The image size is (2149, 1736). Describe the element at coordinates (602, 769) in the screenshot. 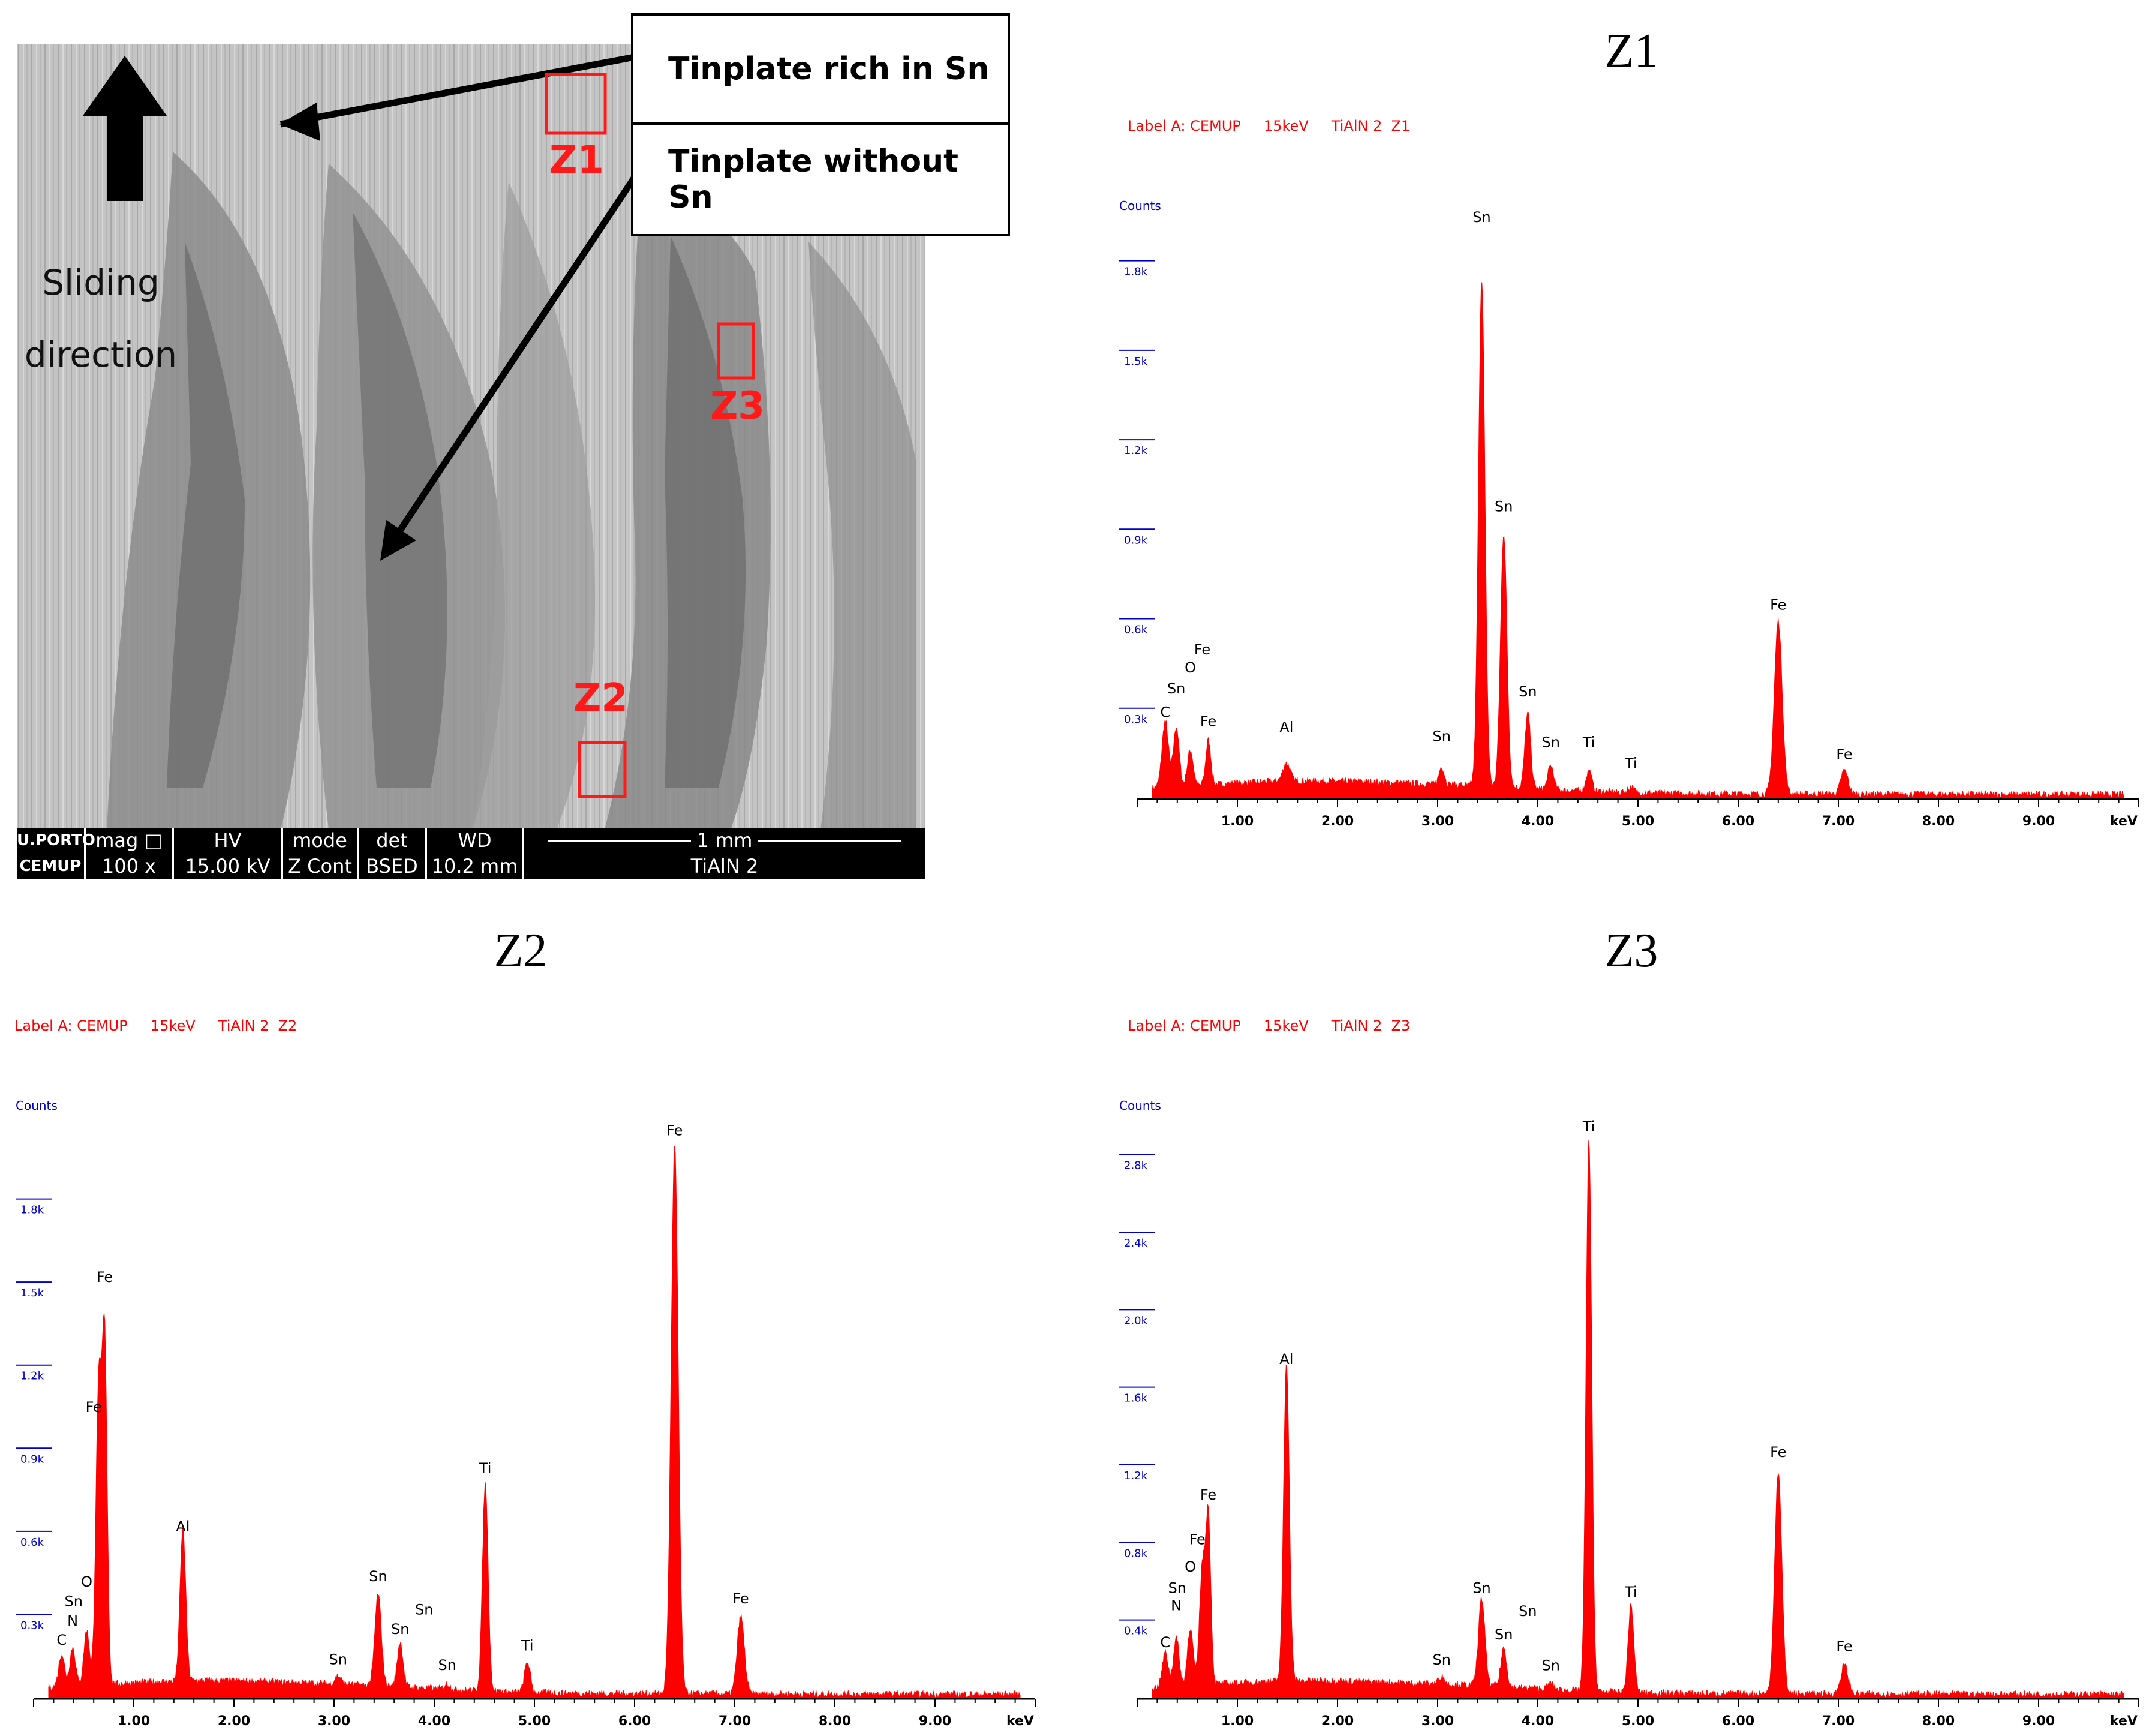

I see `zone-box-z2` at that location.